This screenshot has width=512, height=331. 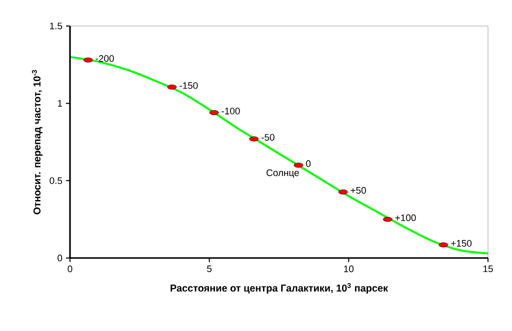 I want to click on annotation: -150, so click(x=189, y=85).